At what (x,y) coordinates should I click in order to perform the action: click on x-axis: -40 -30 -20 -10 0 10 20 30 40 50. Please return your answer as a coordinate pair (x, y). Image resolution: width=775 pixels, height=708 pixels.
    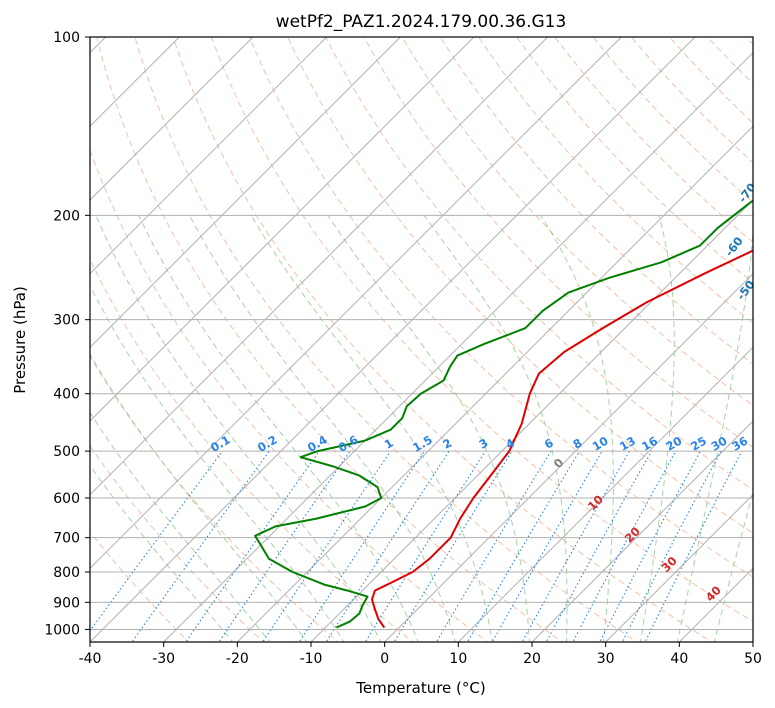
    Looking at the image, I should click on (420, 654).